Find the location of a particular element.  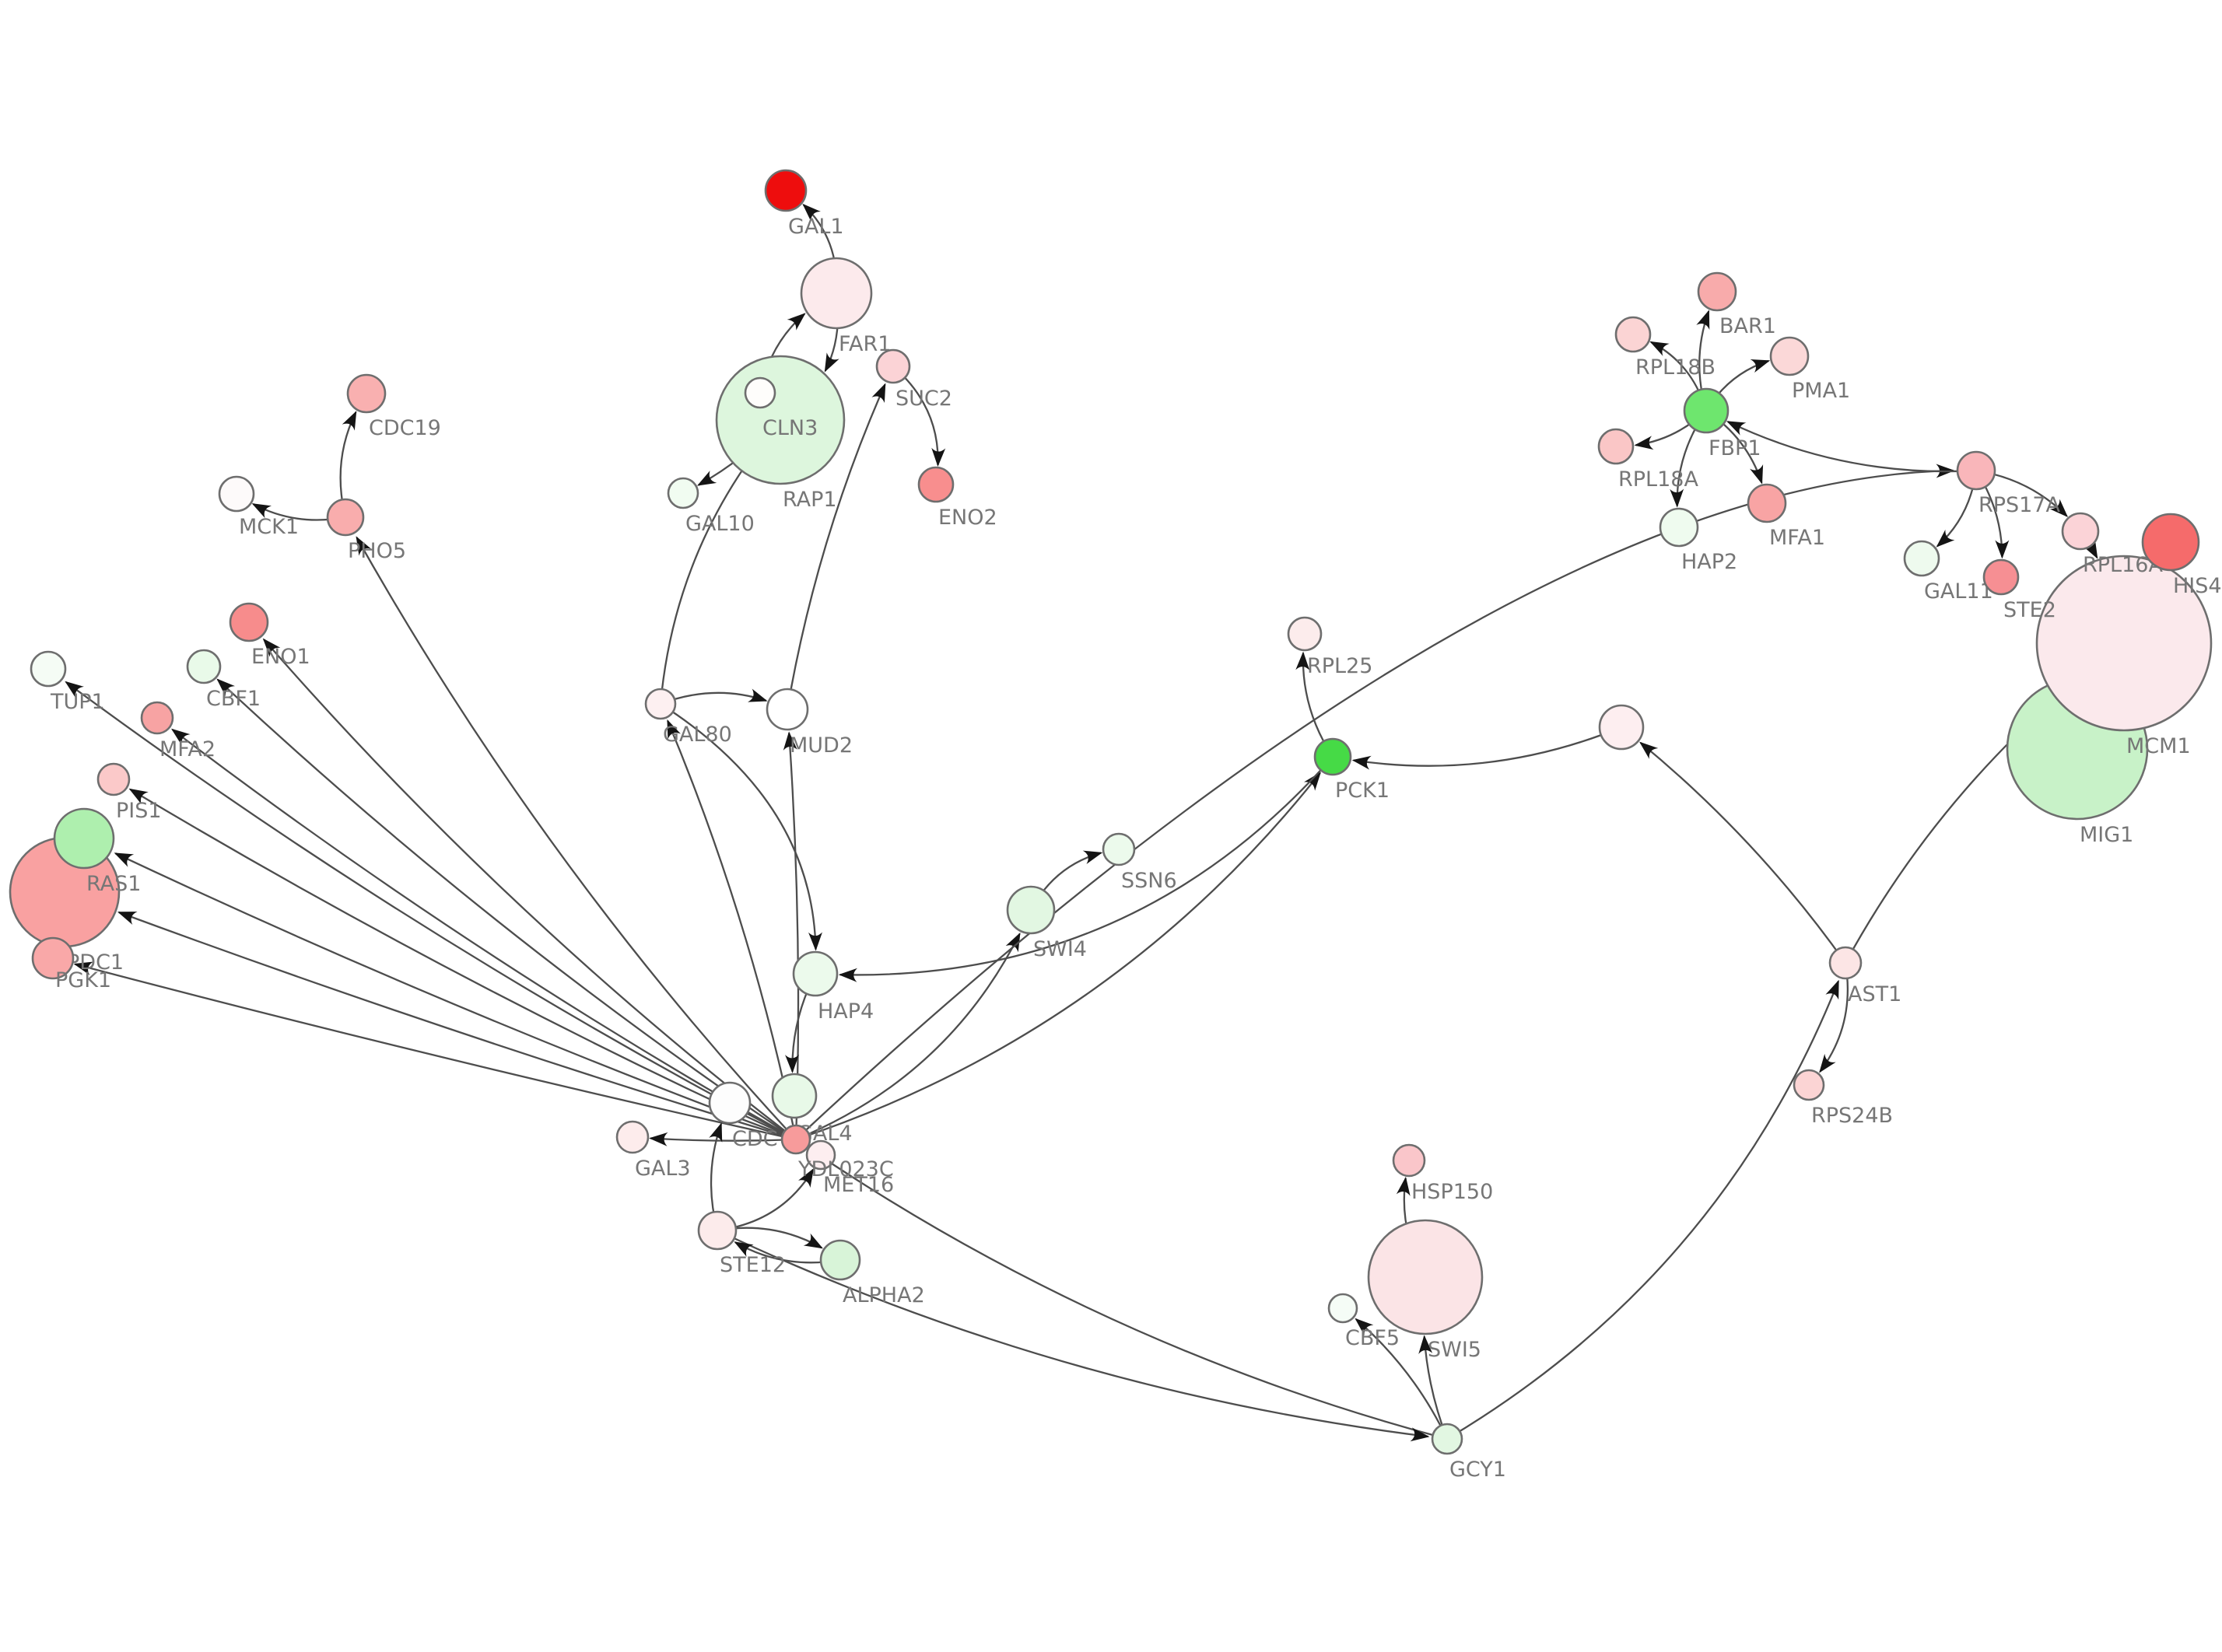

edge-NODE_X-PCK1 is located at coordinates (1486, 748).